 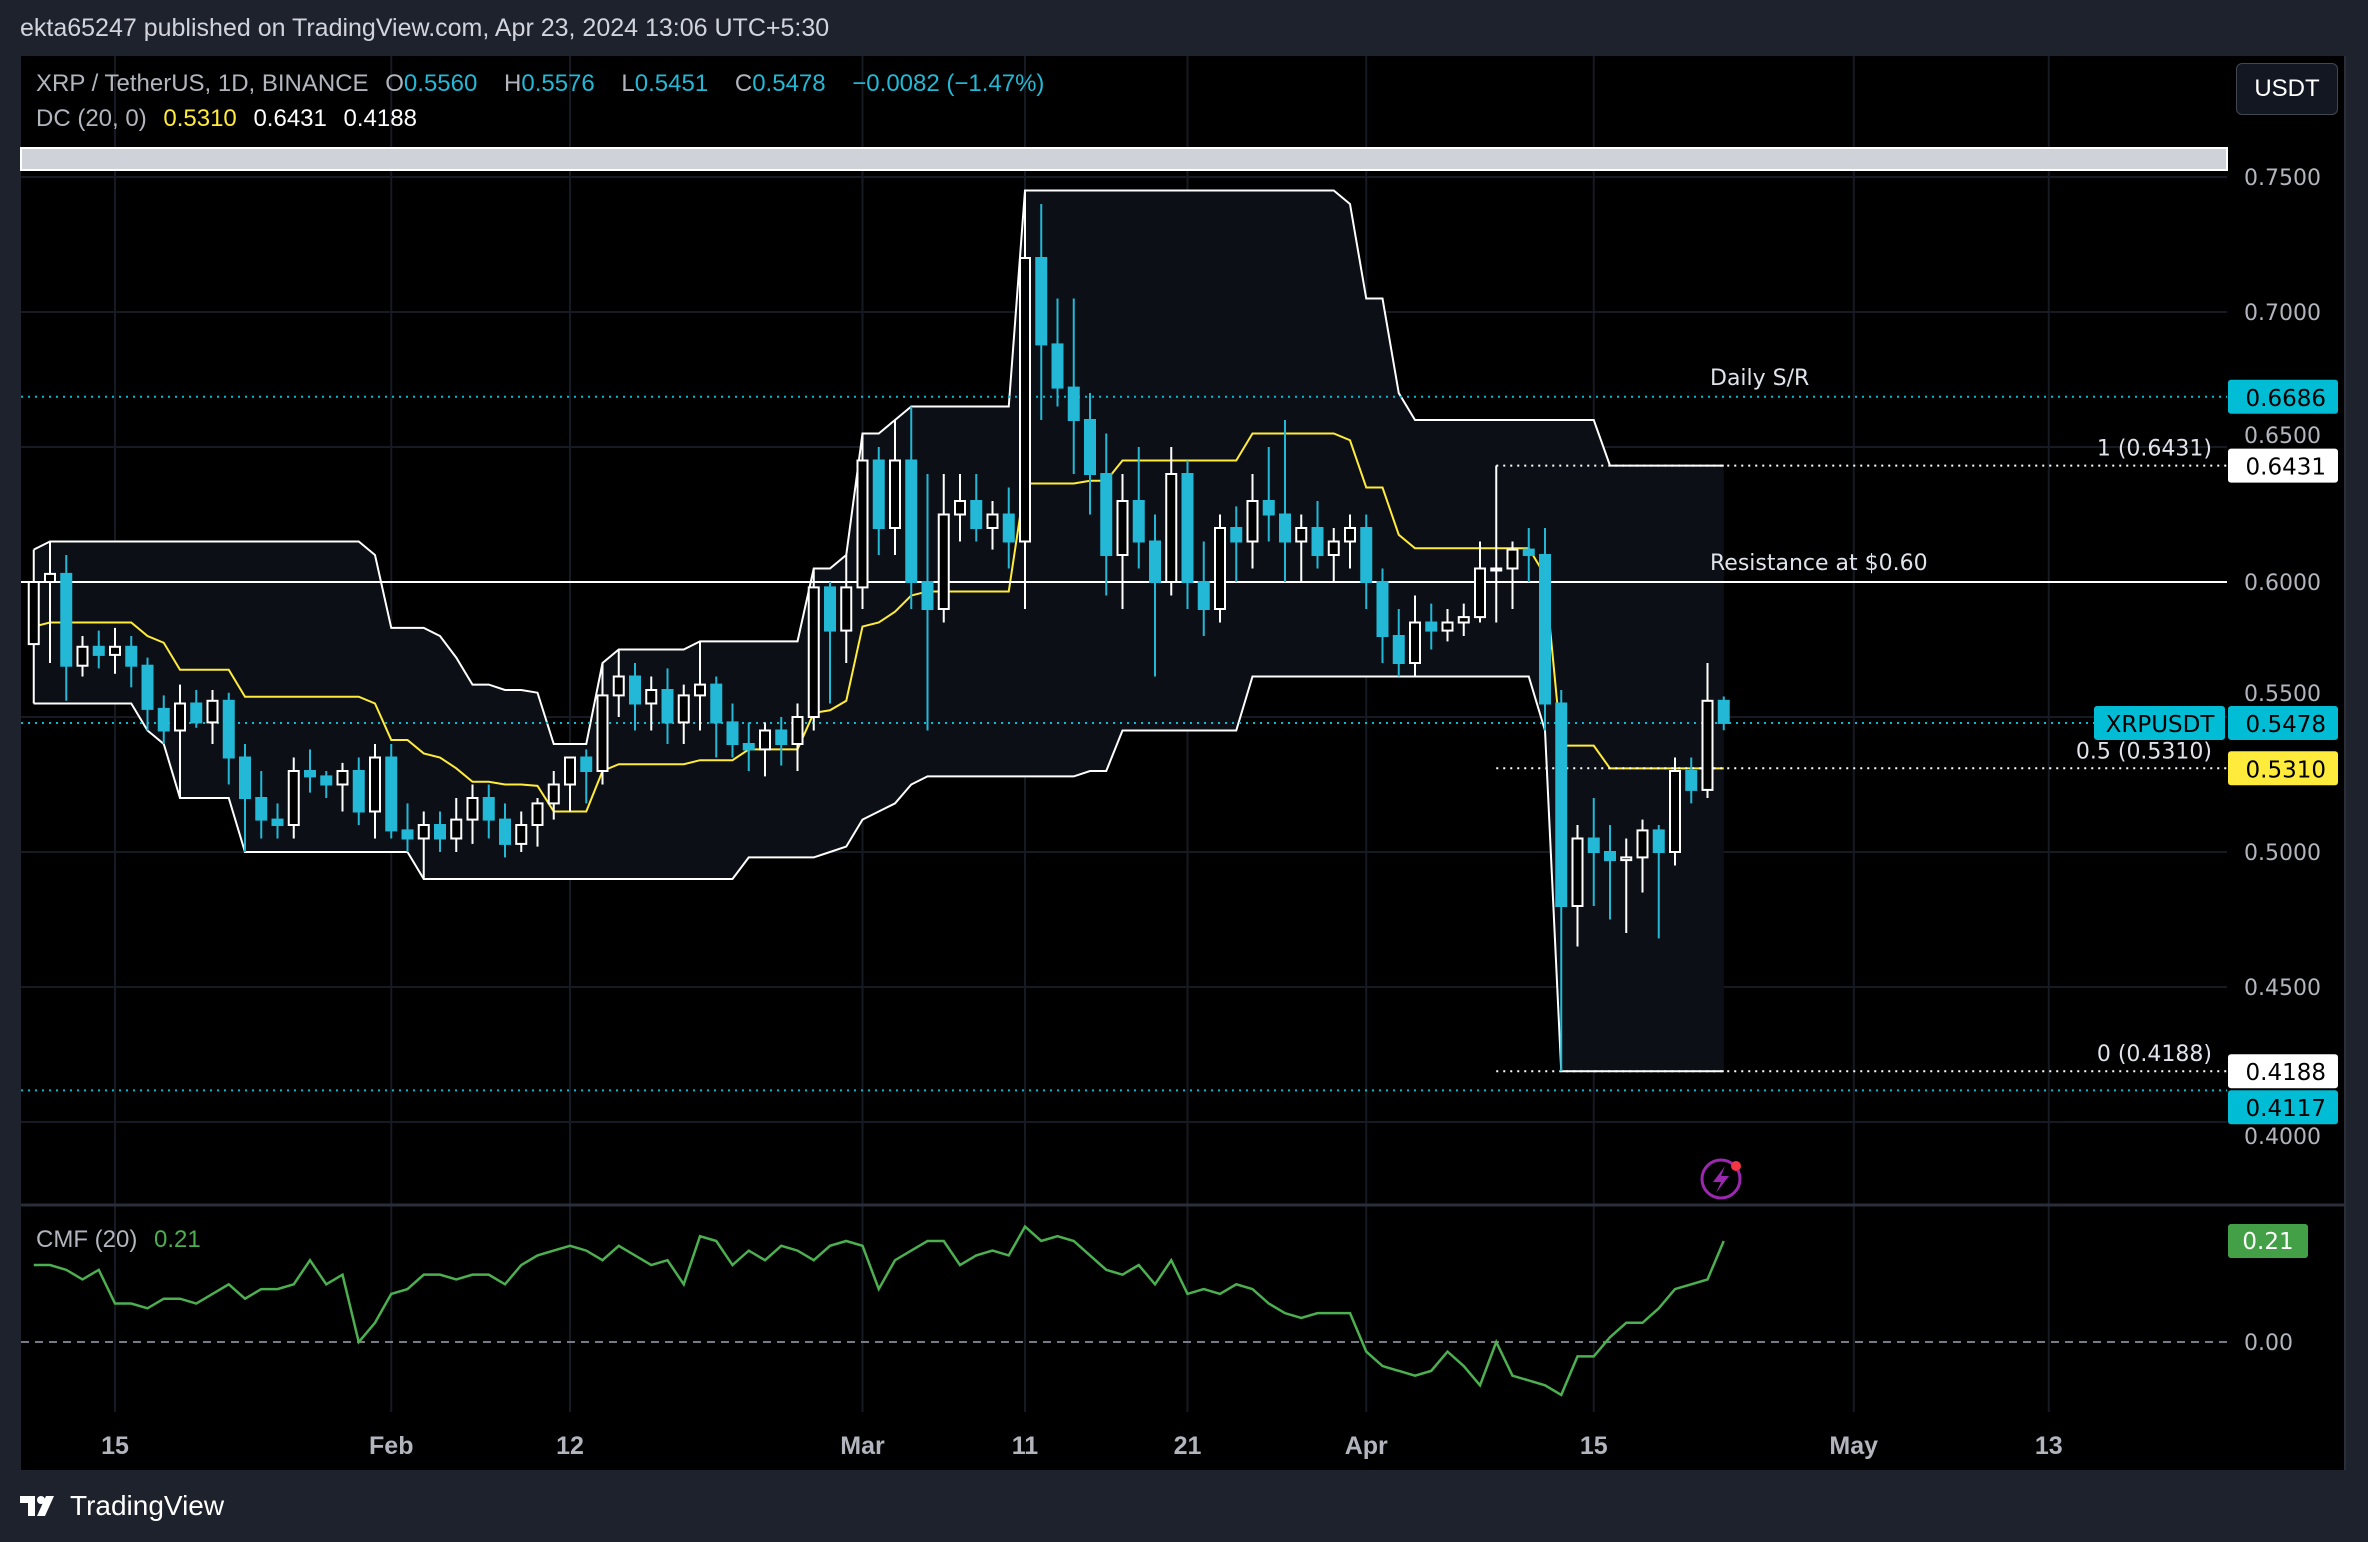 What do you see at coordinates (1124, 159) in the screenshot?
I see `drawn-rectangle` at bounding box center [1124, 159].